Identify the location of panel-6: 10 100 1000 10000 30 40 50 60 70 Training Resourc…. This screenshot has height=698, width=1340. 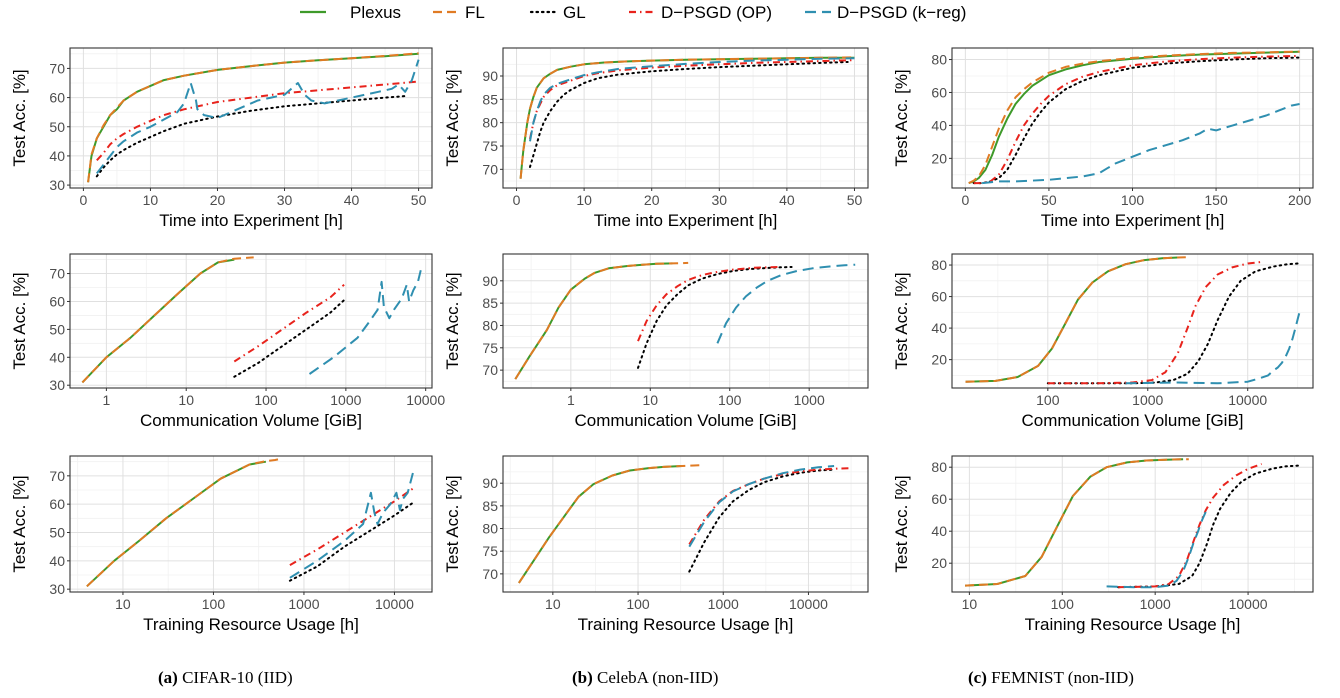
(221, 544).